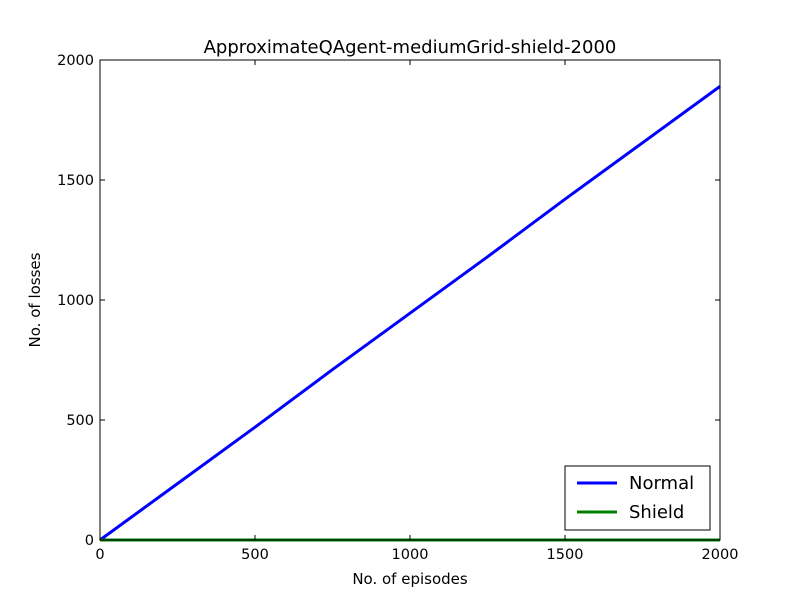 The height and width of the screenshot is (600, 800). Describe the element at coordinates (75, 301) in the screenshot. I see `y-tick-label: 1000` at that location.